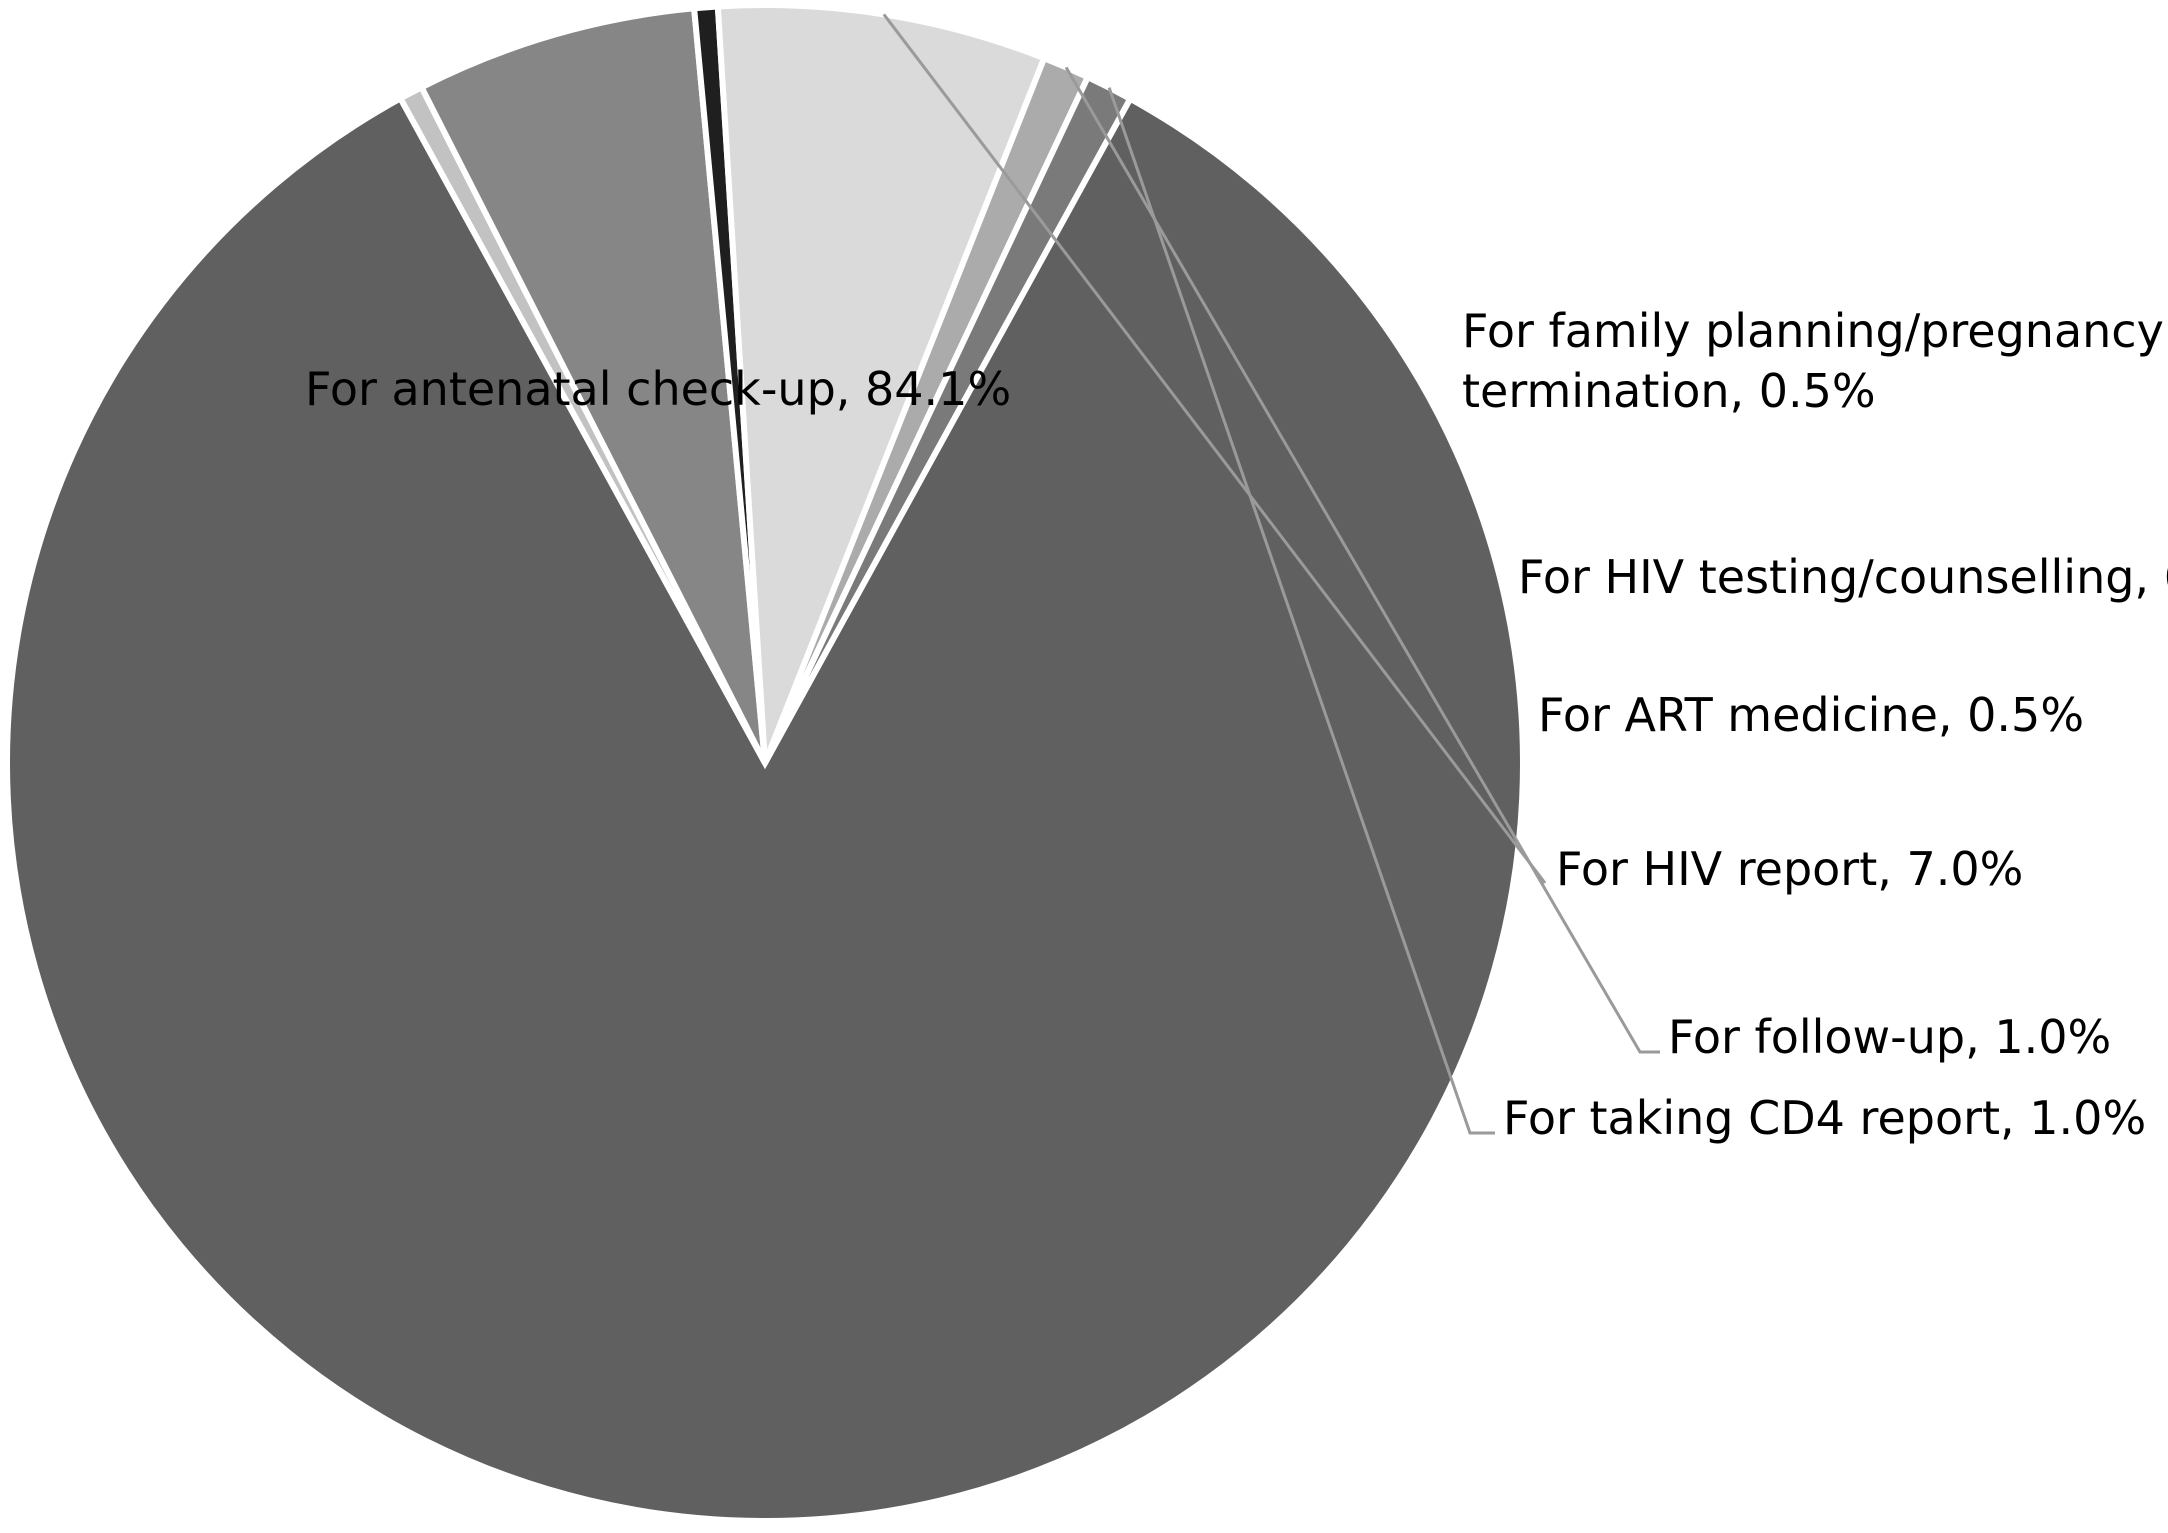 This screenshot has height=1533, width=2168. I want to click on label-art-medicine: For ART medicine, 0.5%, so click(1811, 715).